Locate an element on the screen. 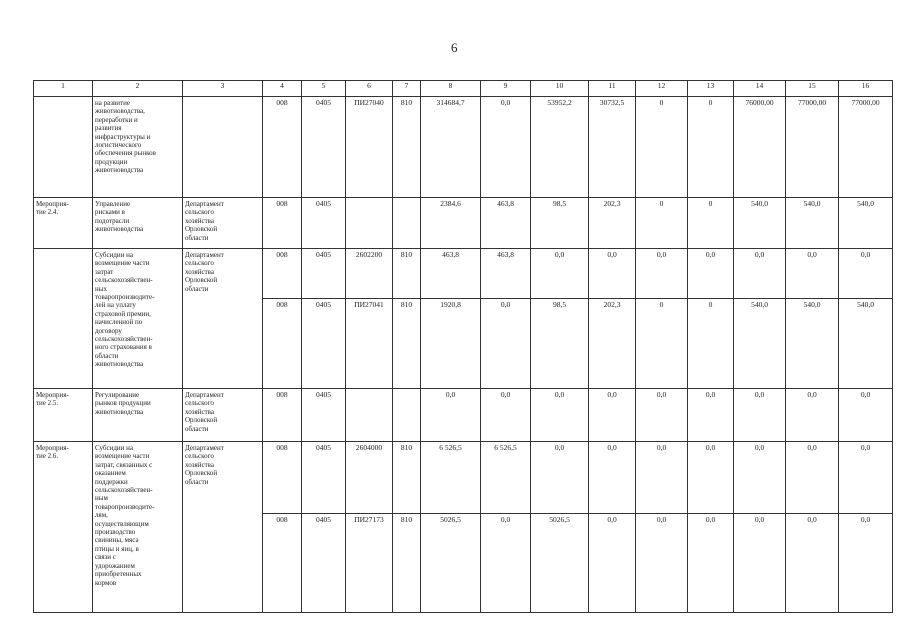  column-header: 10 is located at coordinates (559, 88).